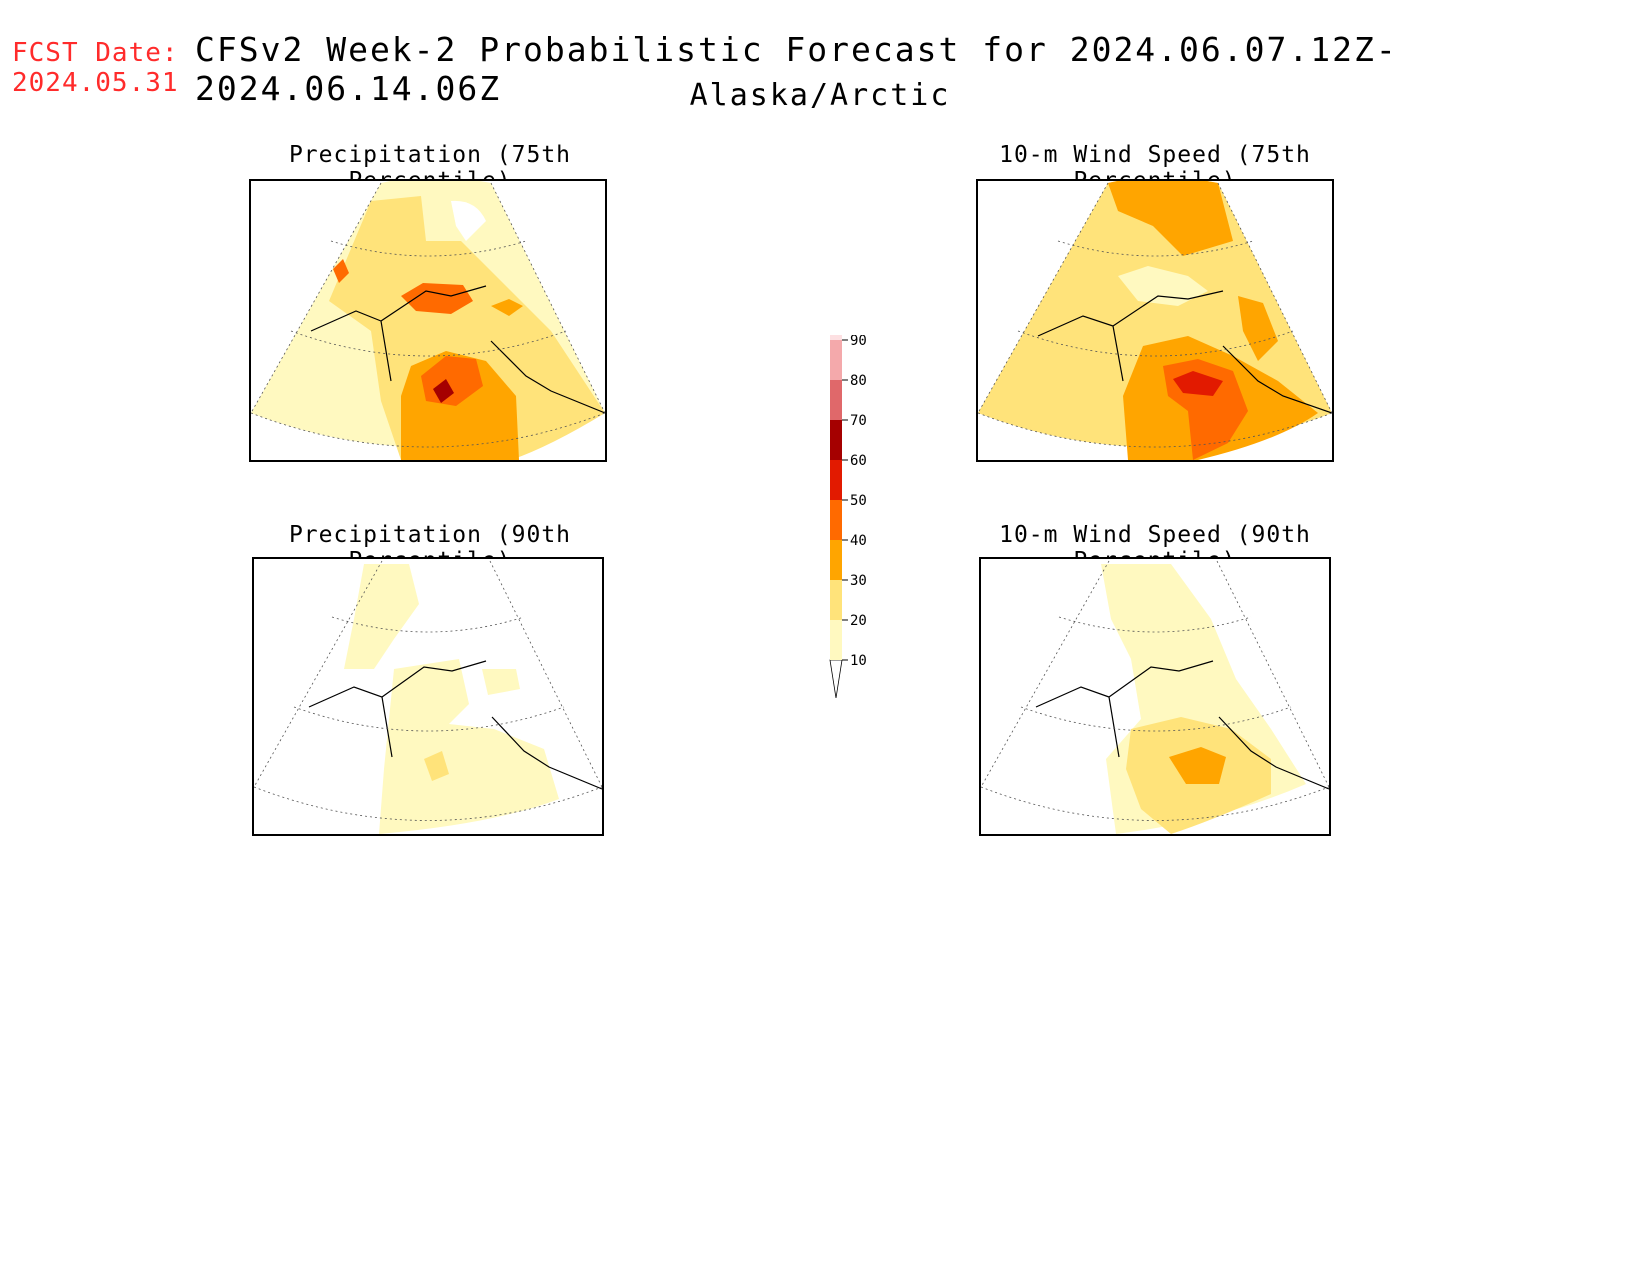 Image resolution: width=1650 pixels, height=1275 pixels. I want to click on fill-band-10-east, so click(501, 682).